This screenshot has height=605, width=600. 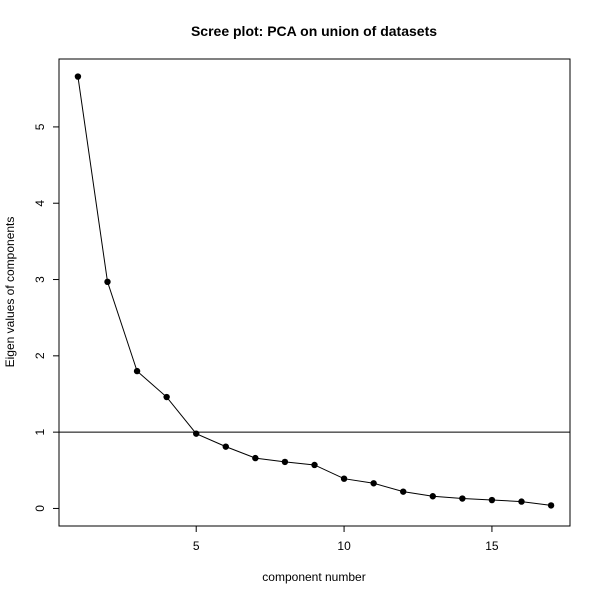 What do you see at coordinates (46, 317) in the screenshot?
I see `y-axis: 0 1 2 3 4 5` at bounding box center [46, 317].